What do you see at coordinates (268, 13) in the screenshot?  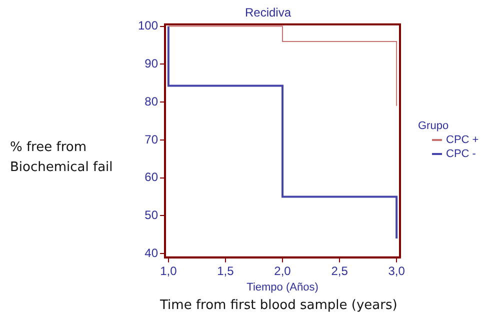 I see `chart-title: Recidiva` at bounding box center [268, 13].